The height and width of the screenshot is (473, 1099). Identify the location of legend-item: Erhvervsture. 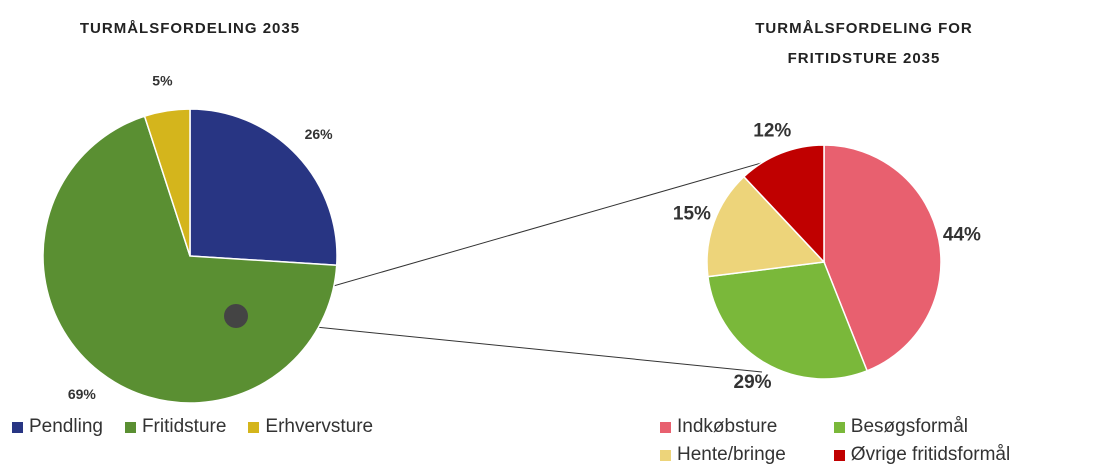
(310, 427).